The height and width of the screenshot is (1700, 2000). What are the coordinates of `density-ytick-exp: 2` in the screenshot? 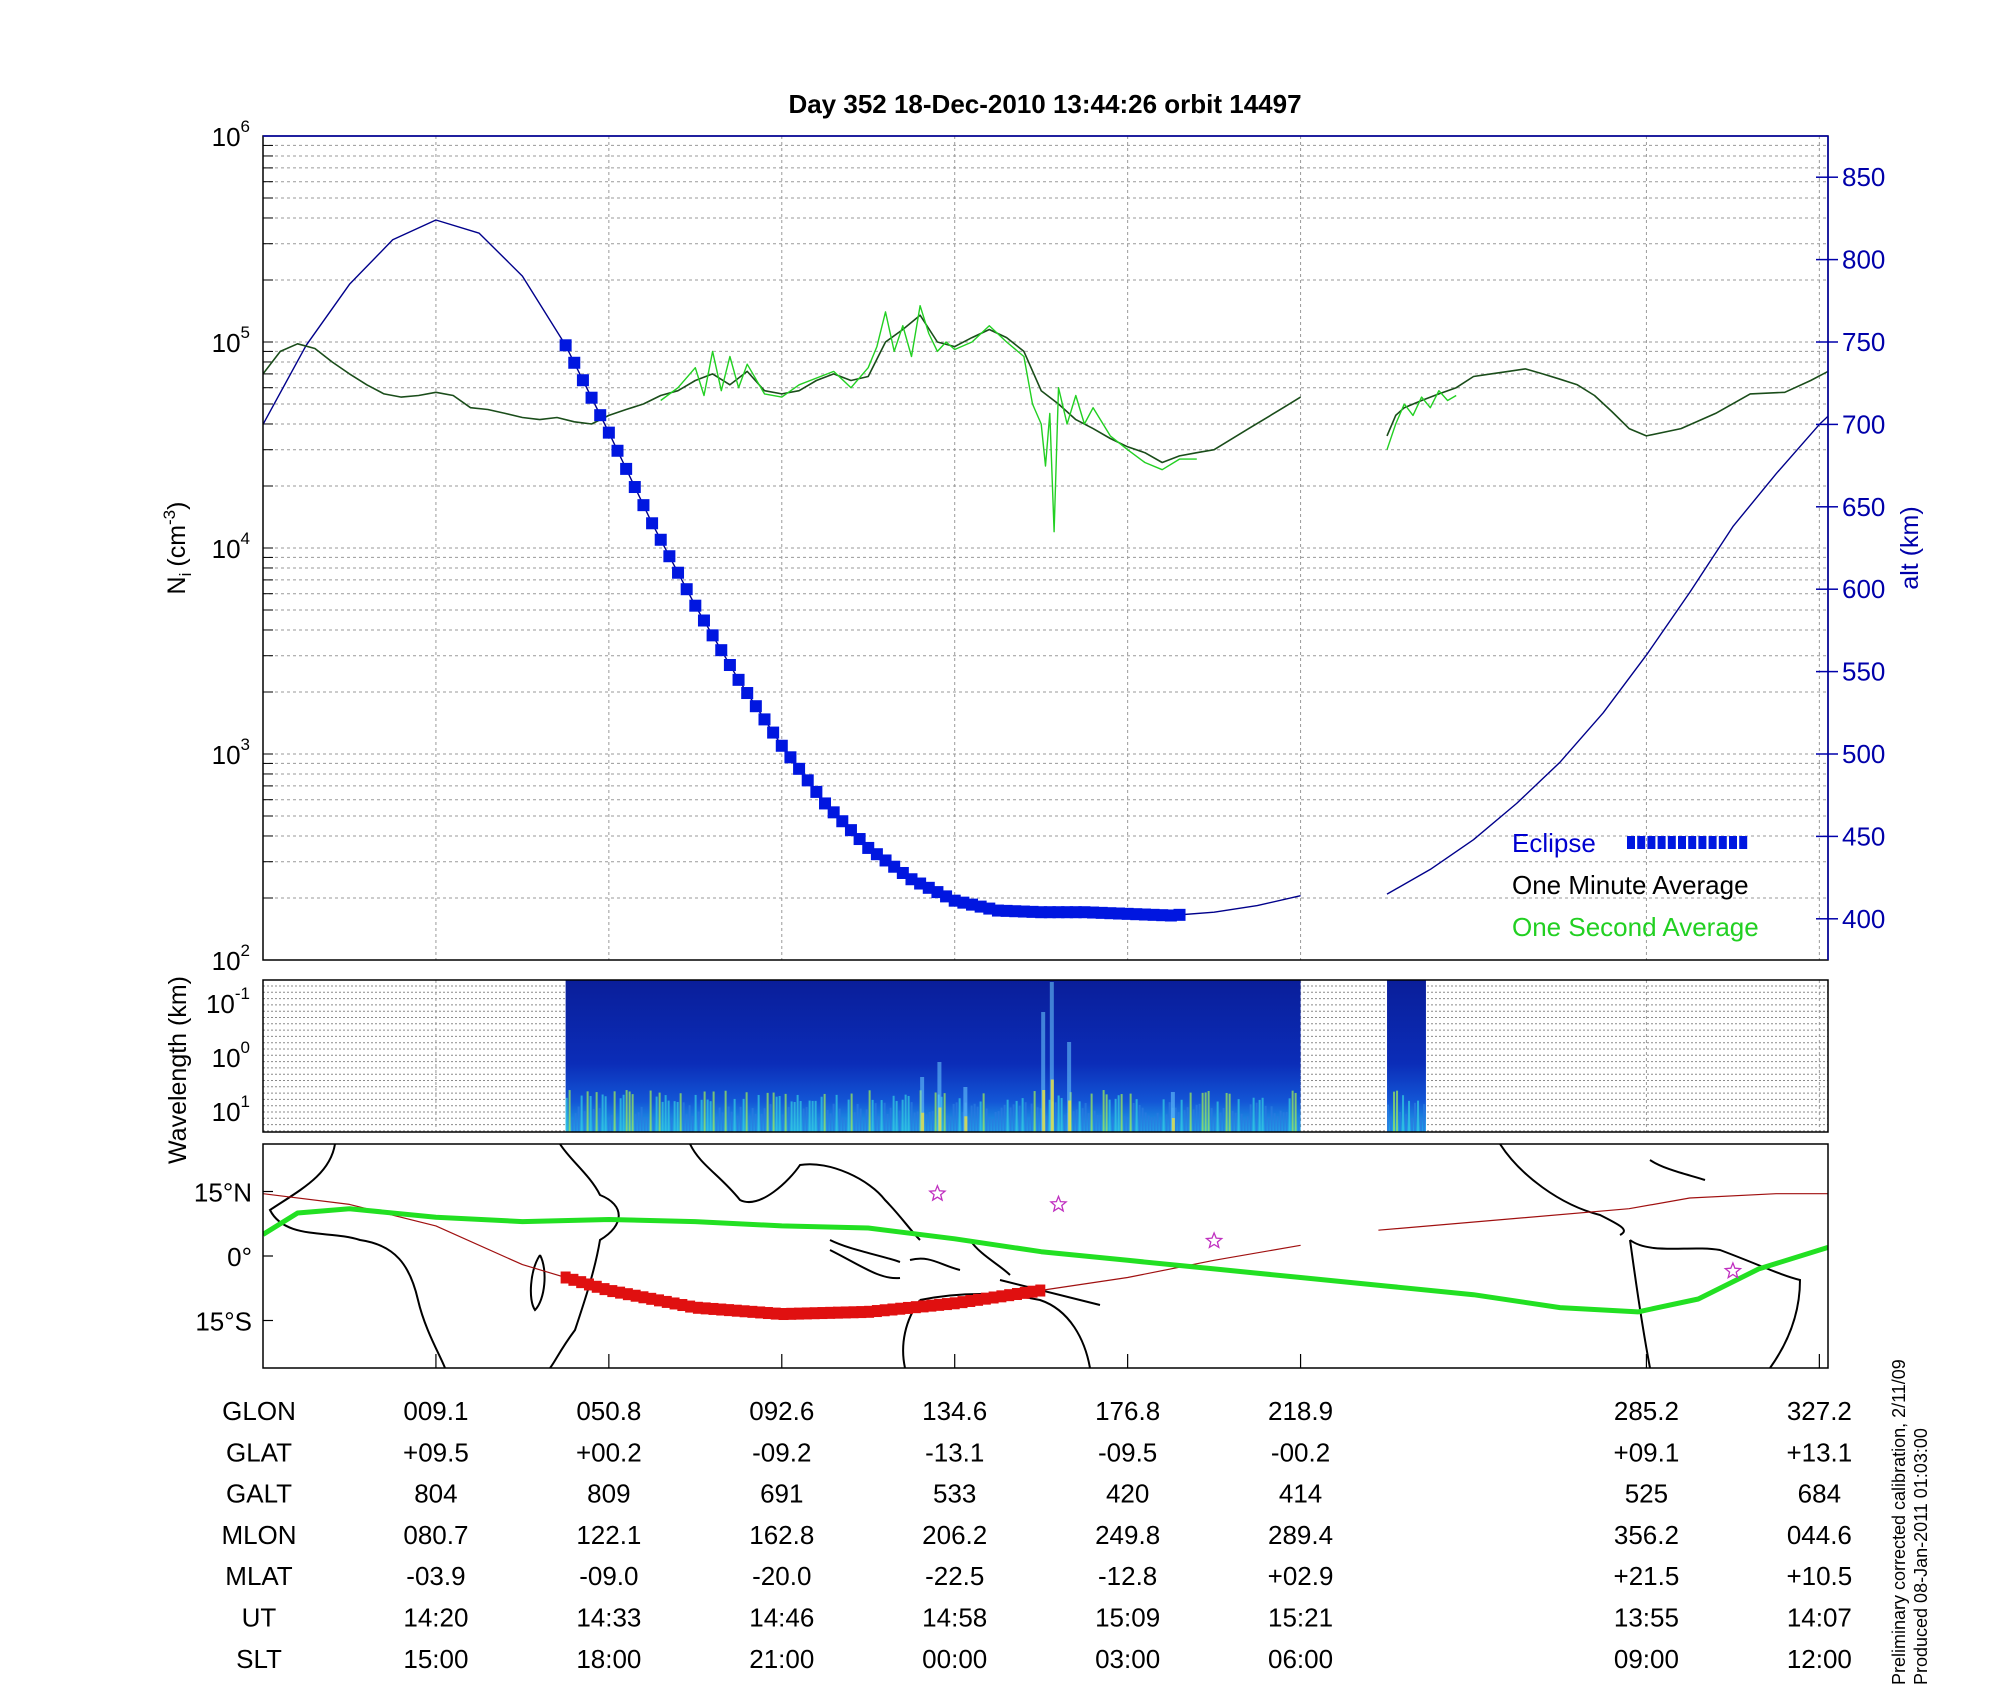 It's located at (245, 950).